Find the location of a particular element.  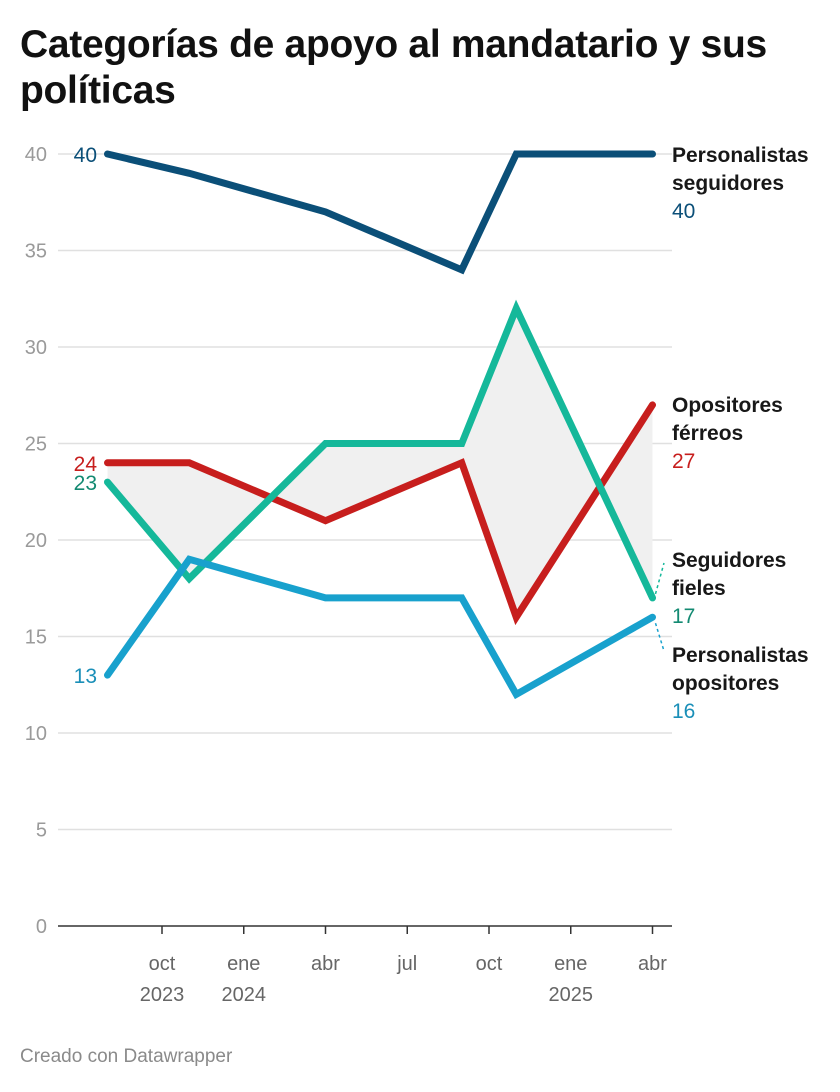

x-tick-label: 2023 is located at coordinates (162, 995).